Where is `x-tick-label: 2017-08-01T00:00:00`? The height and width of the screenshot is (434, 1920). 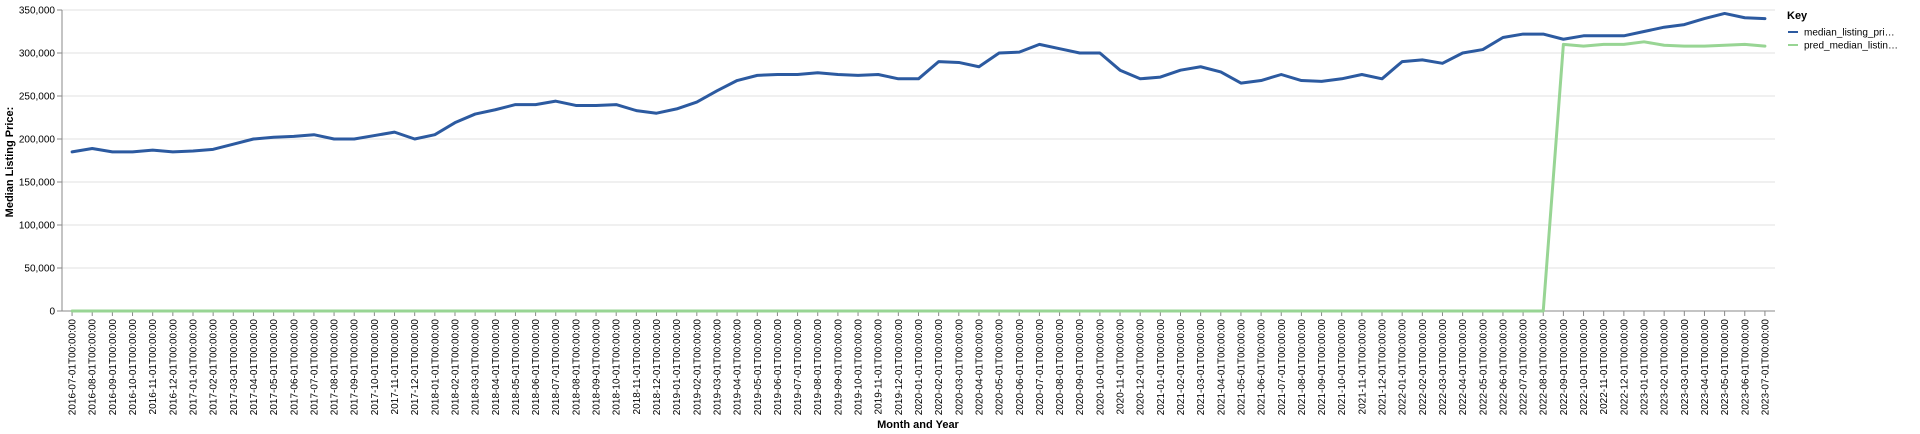
x-tick-label: 2017-08-01T00:00:00 is located at coordinates (335, 367).